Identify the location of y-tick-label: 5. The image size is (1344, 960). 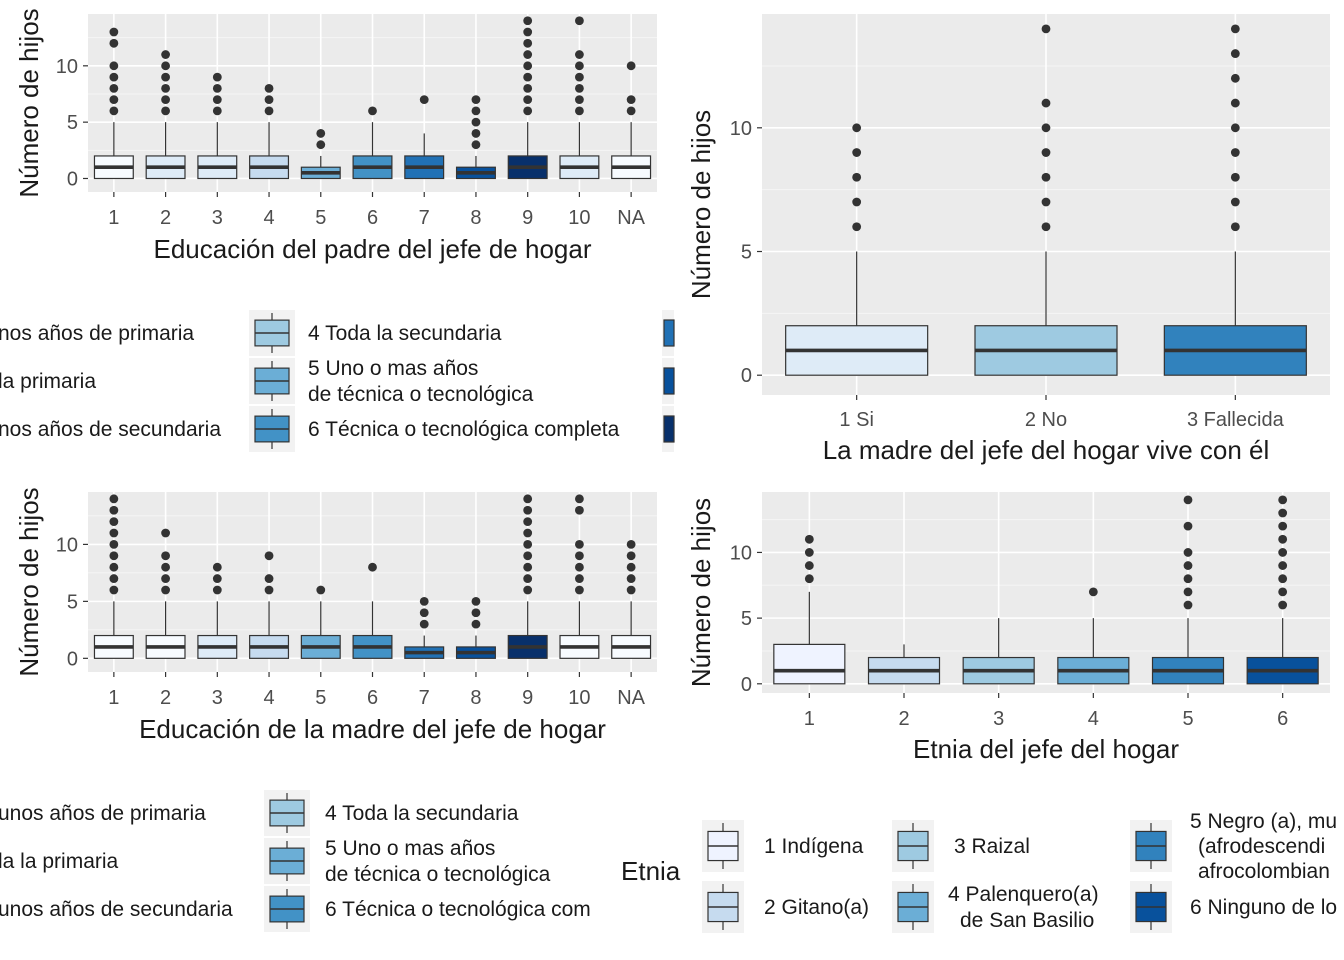
(72, 602).